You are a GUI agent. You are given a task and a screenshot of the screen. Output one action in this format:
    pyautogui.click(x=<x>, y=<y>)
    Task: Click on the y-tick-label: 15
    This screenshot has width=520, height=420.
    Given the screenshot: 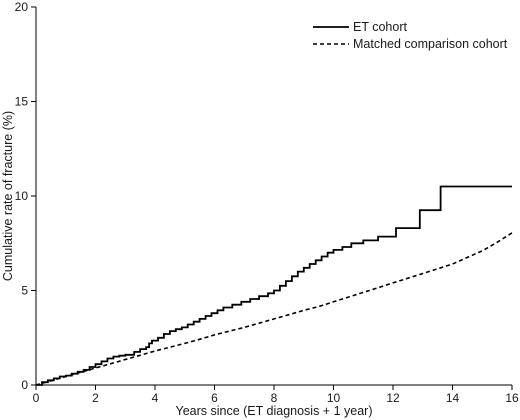 What is the action you would take?
    pyautogui.click(x=22, y=102)
    